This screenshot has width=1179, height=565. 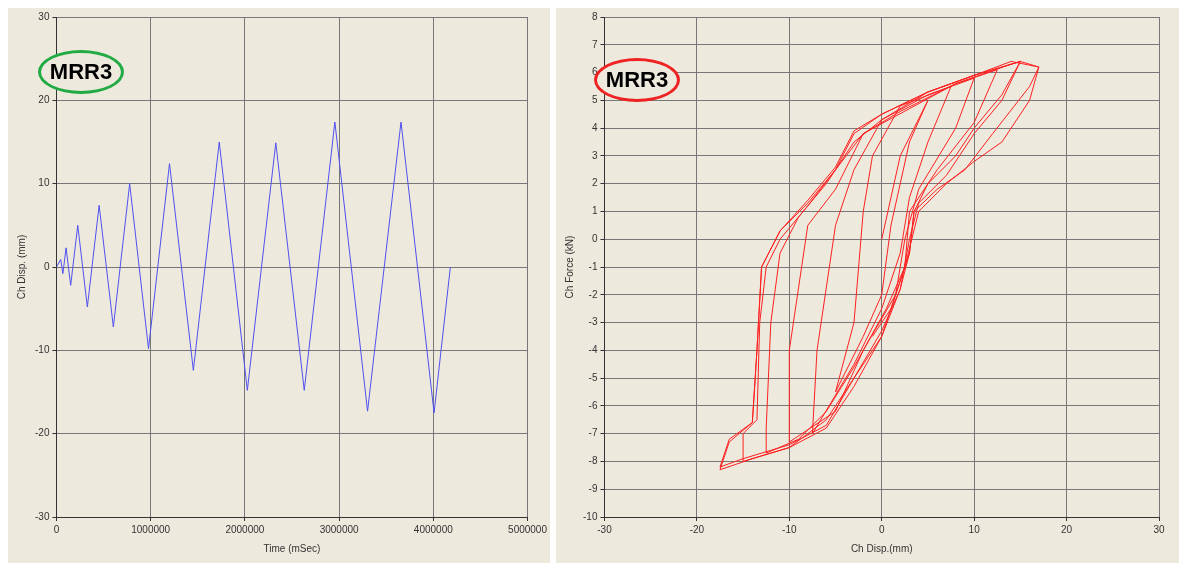 I want to click on x-tick-label: 2000000, so click(x=245, y=529).